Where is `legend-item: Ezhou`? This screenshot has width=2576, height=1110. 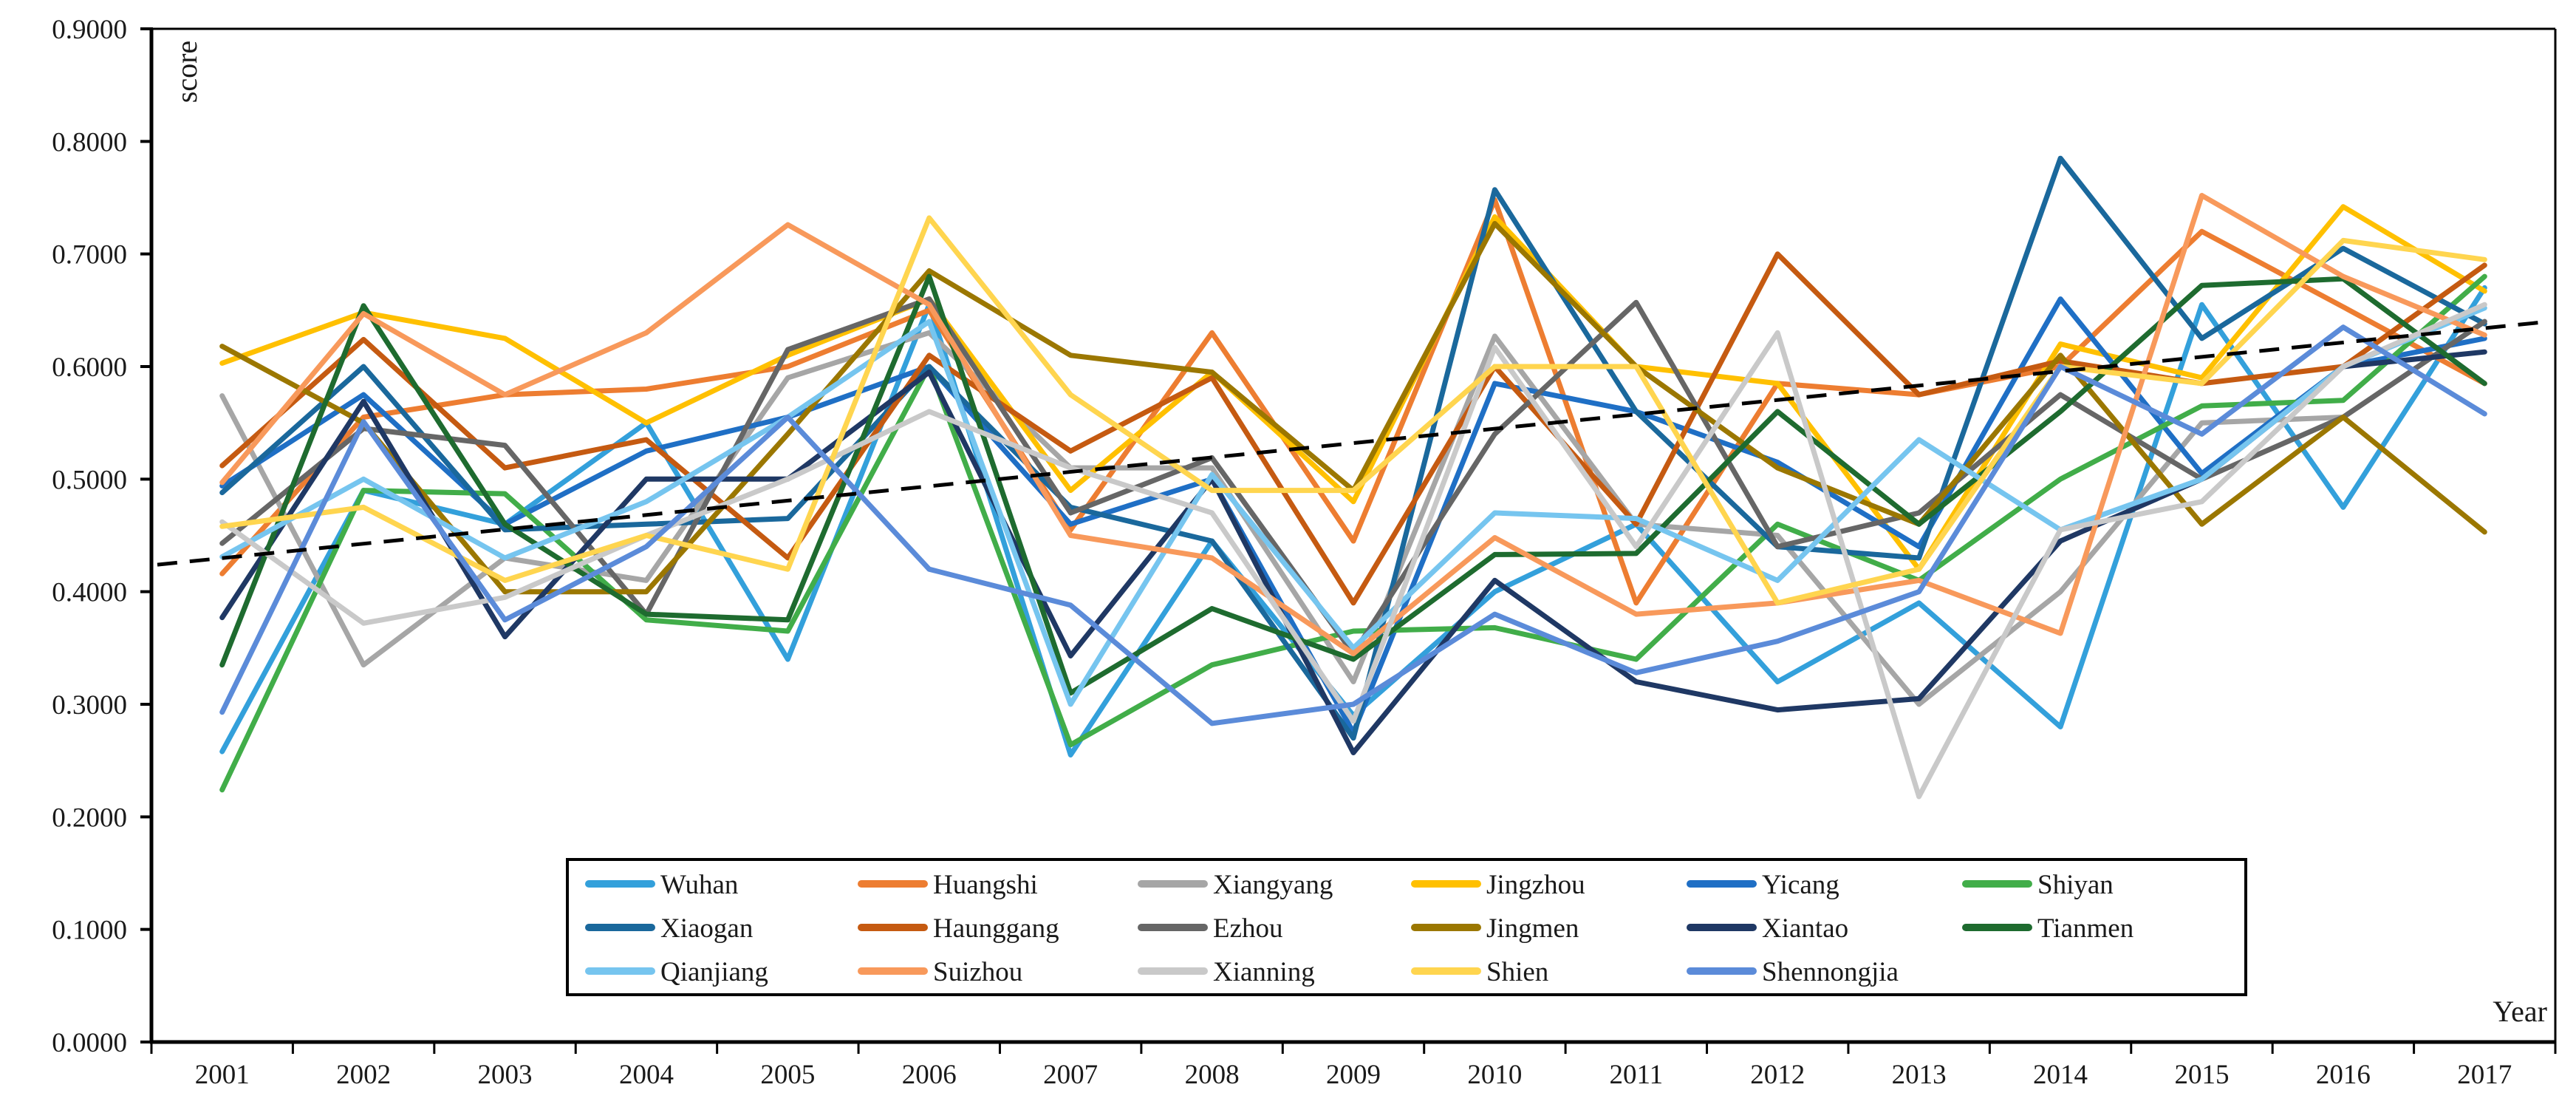 legend-item: Ezhou is located at coordinates (1210, 929).